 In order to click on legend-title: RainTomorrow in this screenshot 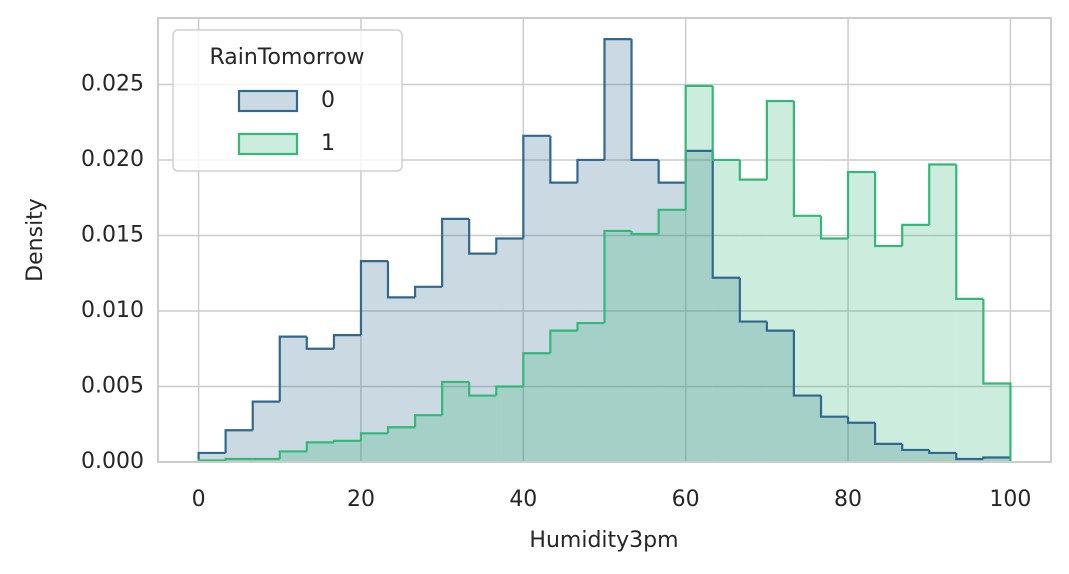, I will do `click(286, 57)`.